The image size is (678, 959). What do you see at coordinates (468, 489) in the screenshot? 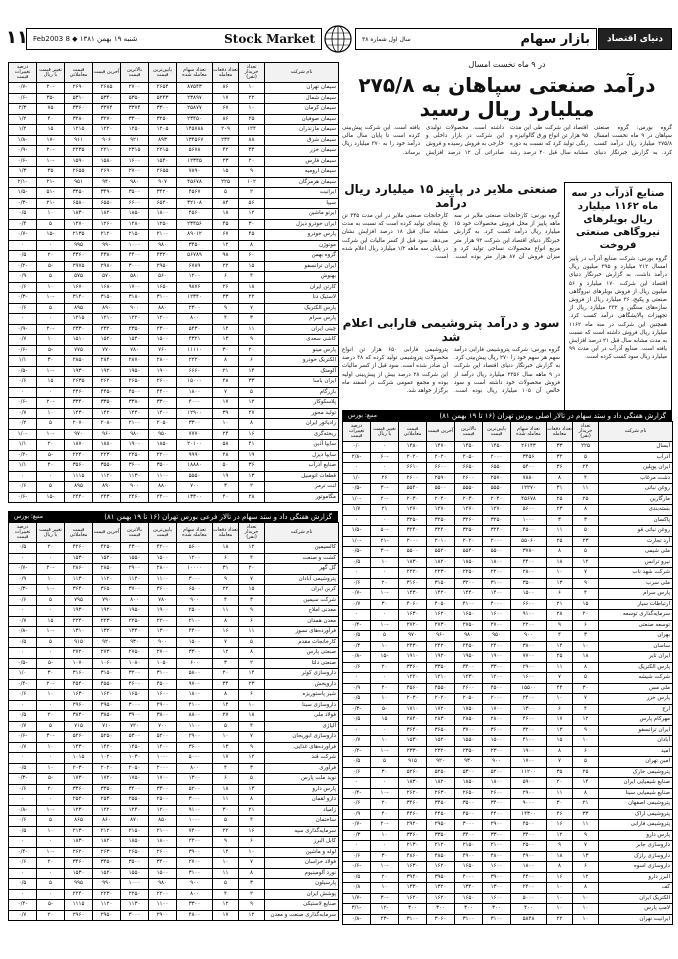
I see `value-cell: ۵۵۵۰` at bounding box center [468, 489].